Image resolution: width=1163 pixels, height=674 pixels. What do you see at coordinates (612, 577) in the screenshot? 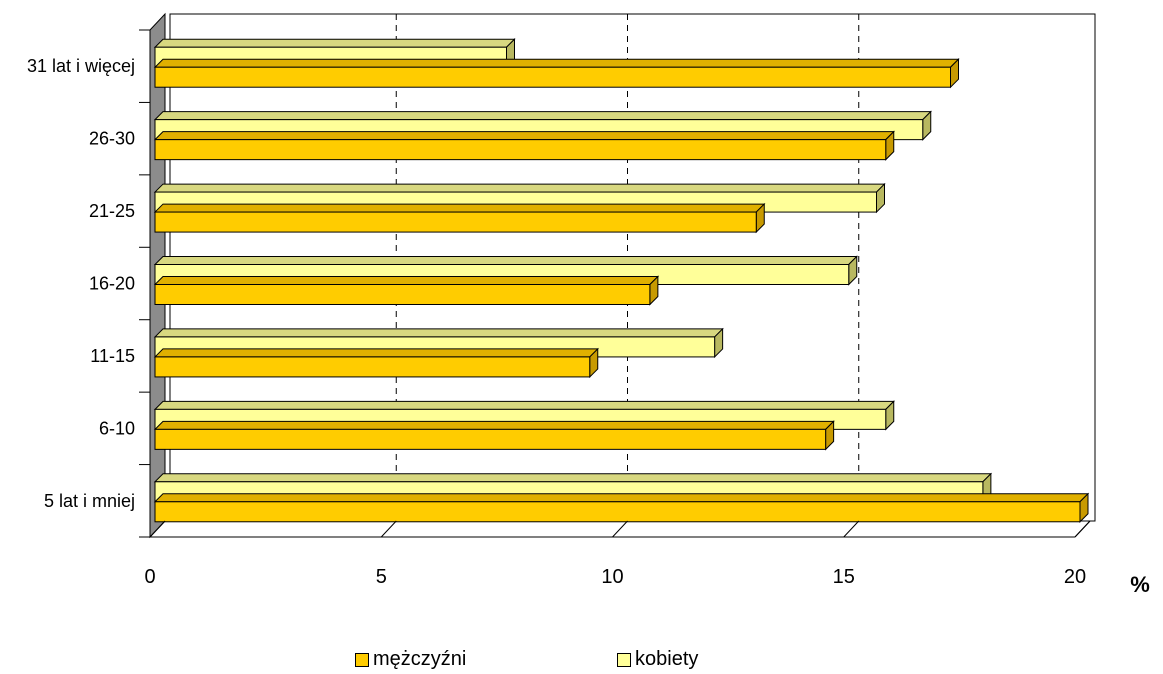
I see `x-tick-label: 10` at bounding box center [612, 577].